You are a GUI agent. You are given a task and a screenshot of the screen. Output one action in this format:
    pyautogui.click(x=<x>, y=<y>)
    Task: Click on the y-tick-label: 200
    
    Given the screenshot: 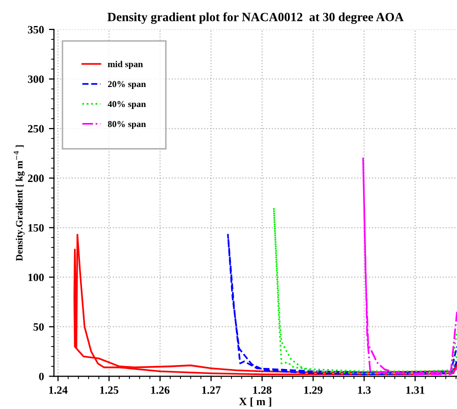 What is the action you would take?
    pyautogui.click(x=36, y=178)
    